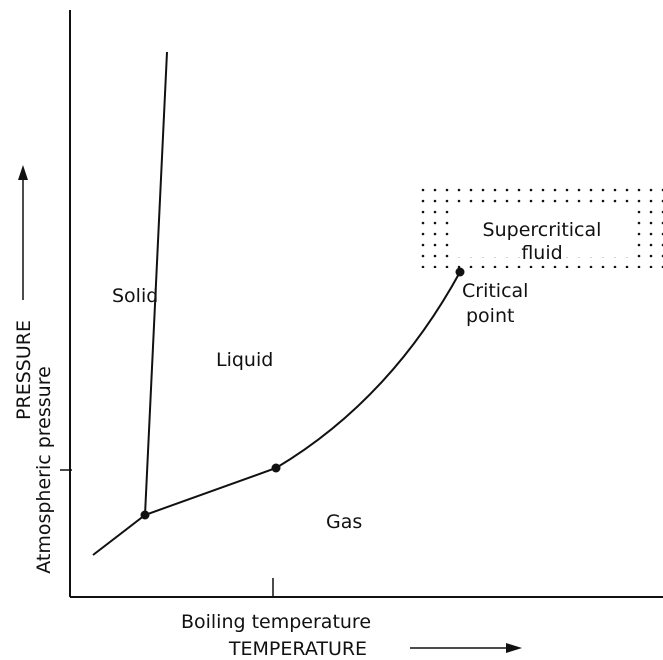 The width and height of the screenshot is (663, 660). What do you see at coordinates (145, 515) in the screenshot?
I see `triple-point` at bounding box center [145, 515].